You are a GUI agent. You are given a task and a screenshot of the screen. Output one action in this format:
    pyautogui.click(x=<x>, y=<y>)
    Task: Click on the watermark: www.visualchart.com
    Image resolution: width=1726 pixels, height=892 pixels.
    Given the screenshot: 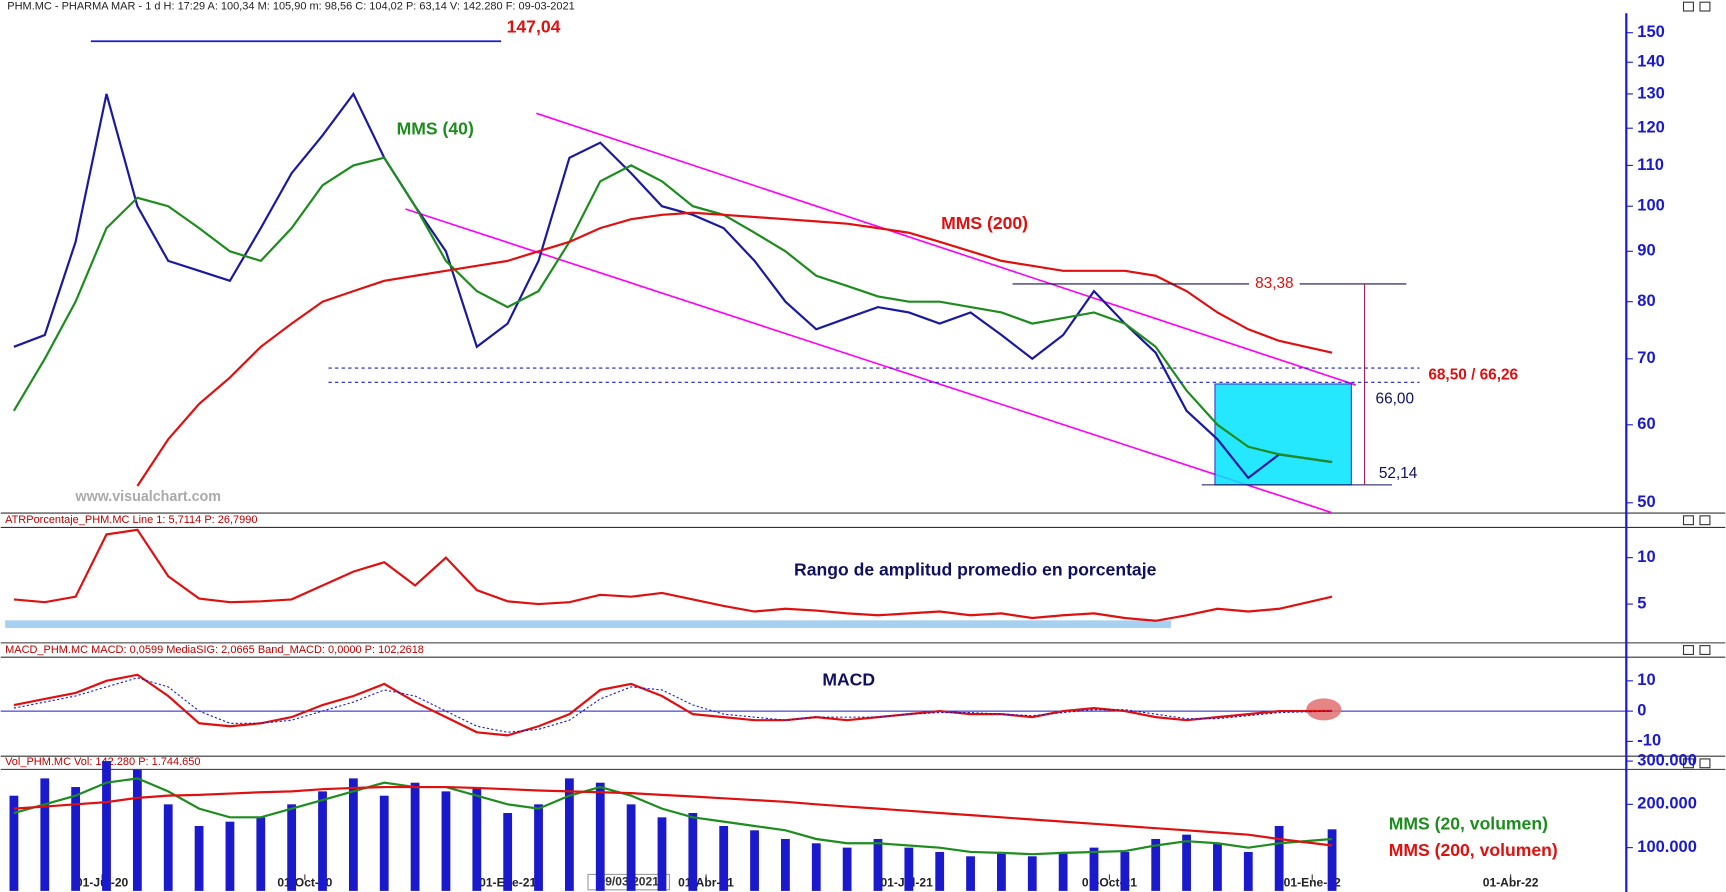 What is the action you would take?
    pyautogui.click(x=147, y=497)
    